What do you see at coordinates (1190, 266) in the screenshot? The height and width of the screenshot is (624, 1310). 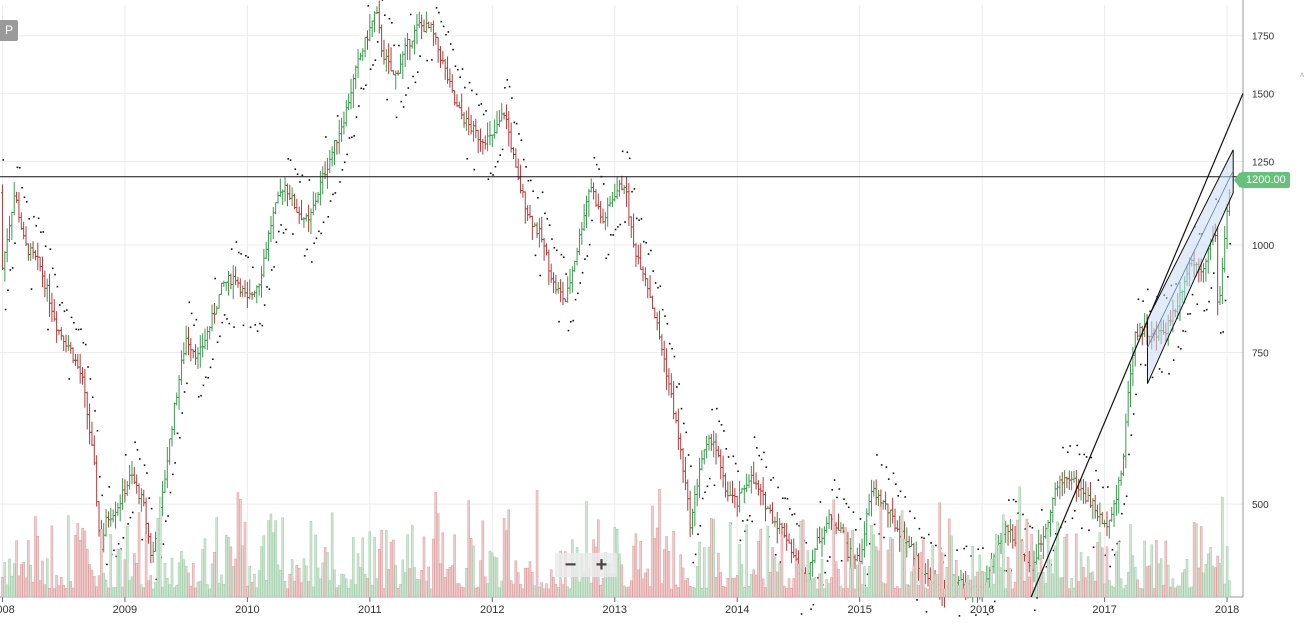 I see `price-channel` at bounding box center [1190, 266].